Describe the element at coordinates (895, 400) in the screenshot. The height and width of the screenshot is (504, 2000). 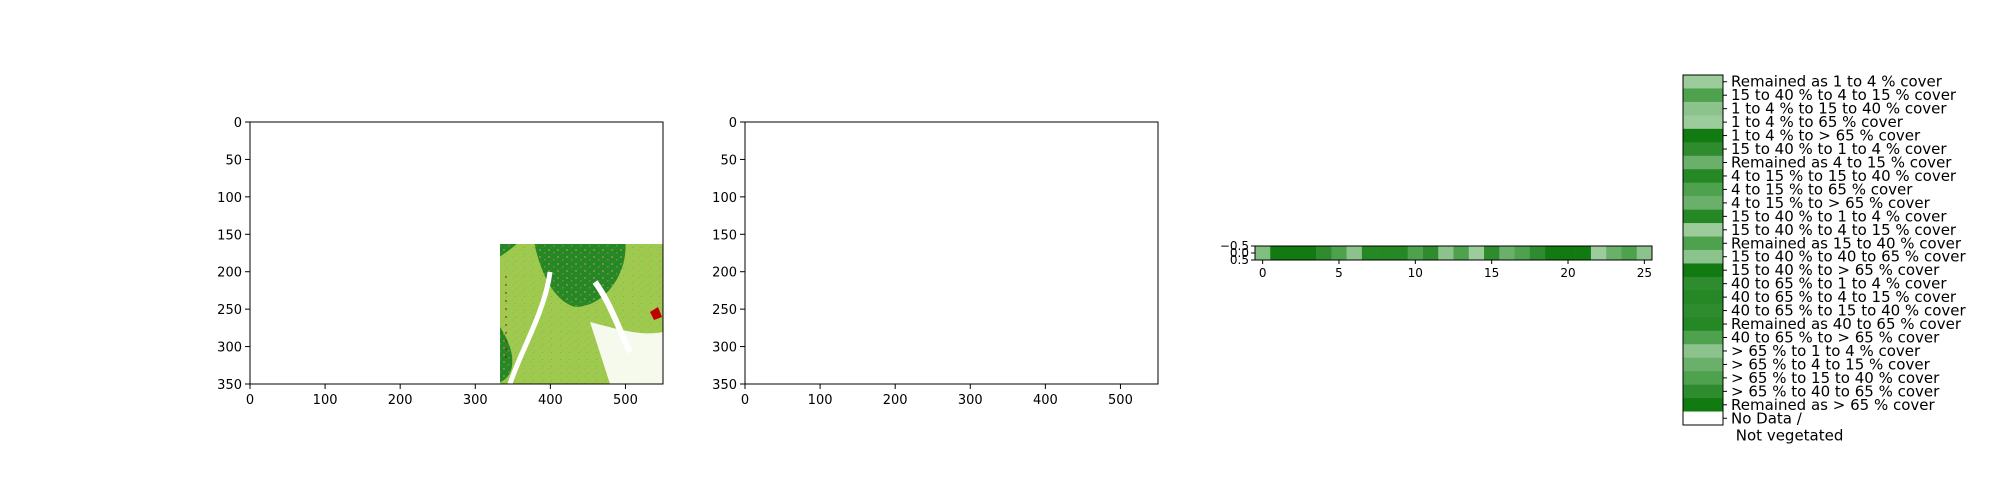
I see `x-tick-label: 200` at that location.